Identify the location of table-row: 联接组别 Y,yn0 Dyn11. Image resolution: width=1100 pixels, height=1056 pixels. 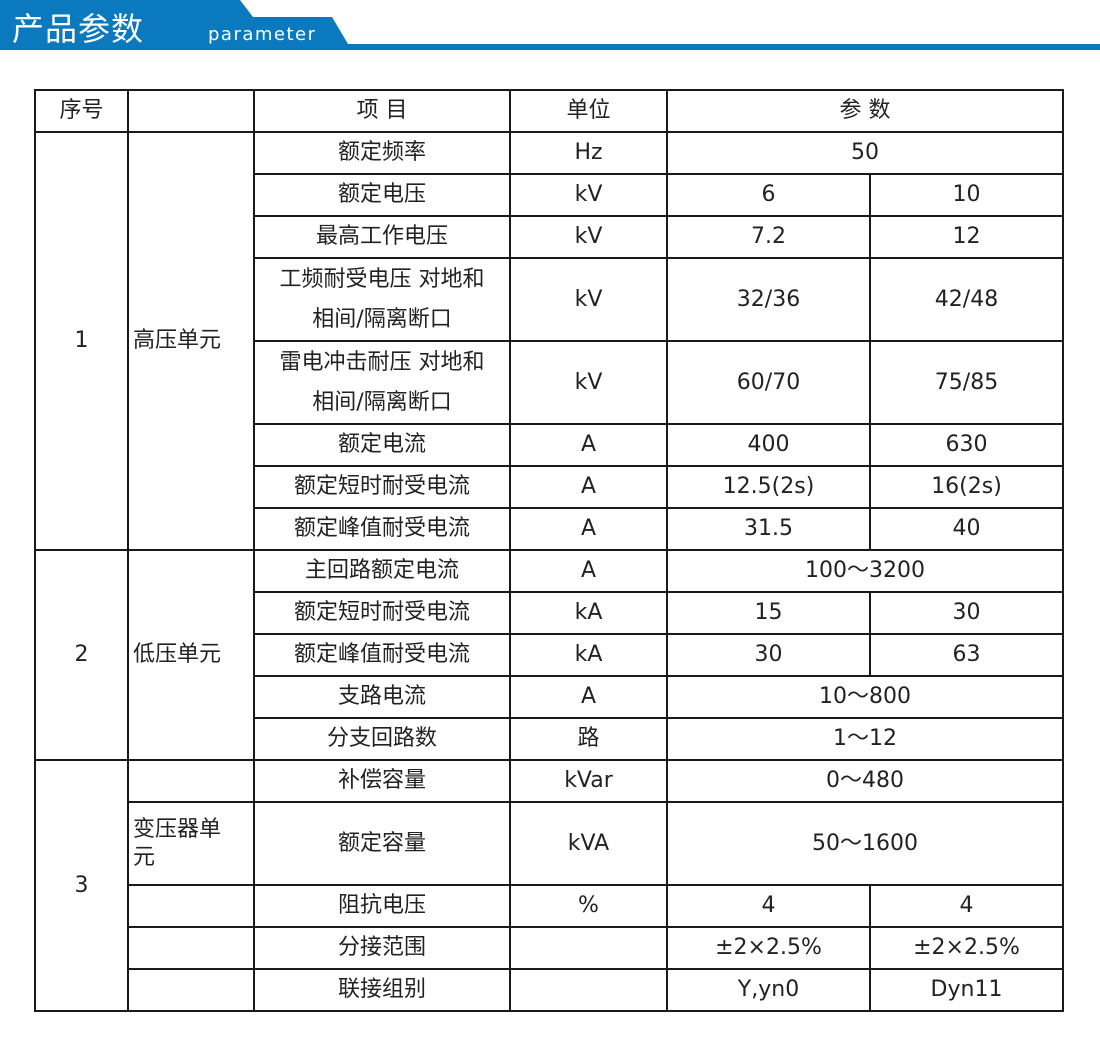
(549, 990).